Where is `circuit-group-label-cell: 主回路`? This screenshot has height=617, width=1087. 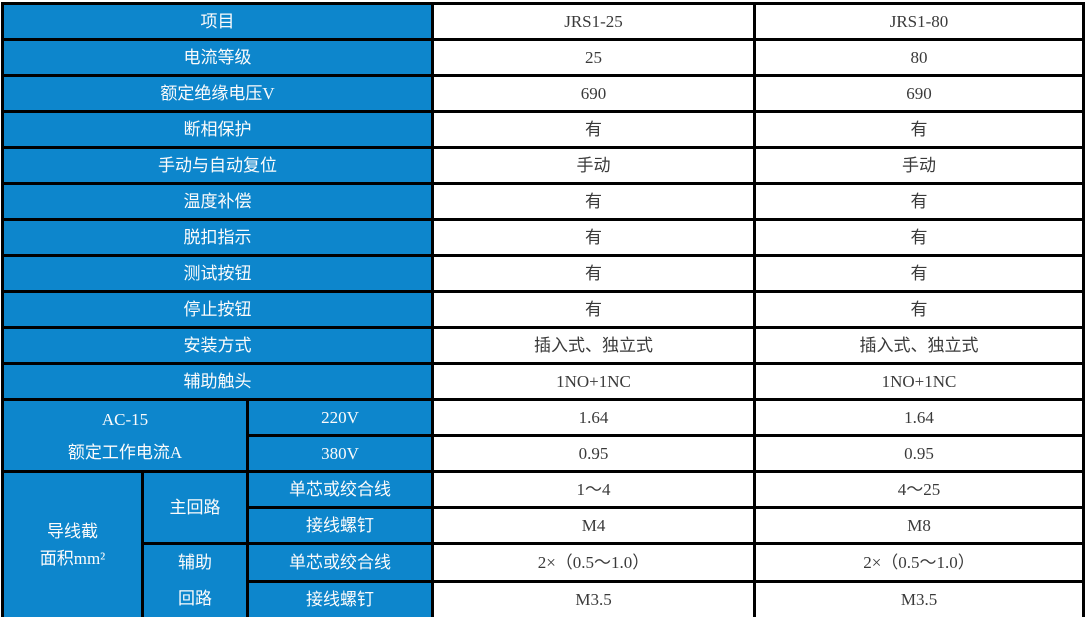
circuit-group-label-cell: 主回路 is located at coordinates (195, 507).